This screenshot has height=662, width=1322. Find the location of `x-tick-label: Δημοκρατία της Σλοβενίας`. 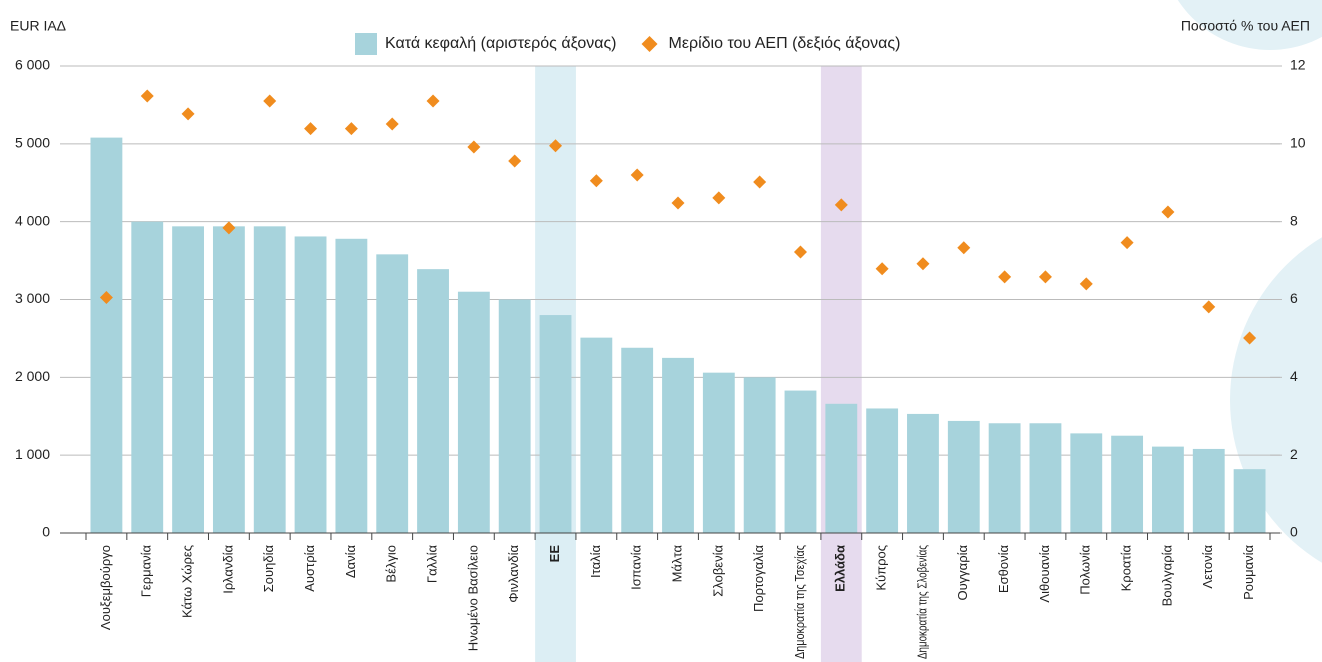

x-tick-label: Δημοκρατία της Σλοβενίας is located at coordinates (921, 602).